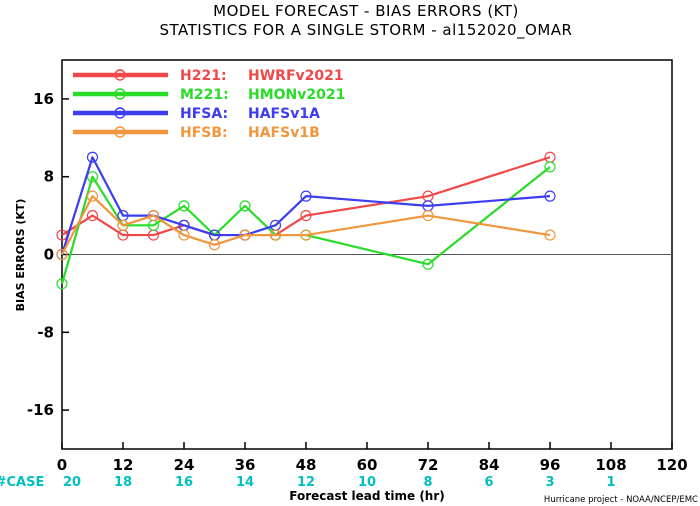  What do you see at coordinates (610, 465) in the screenshot?
I see `x-tick-label: 108` at bounding box center [610, 465].